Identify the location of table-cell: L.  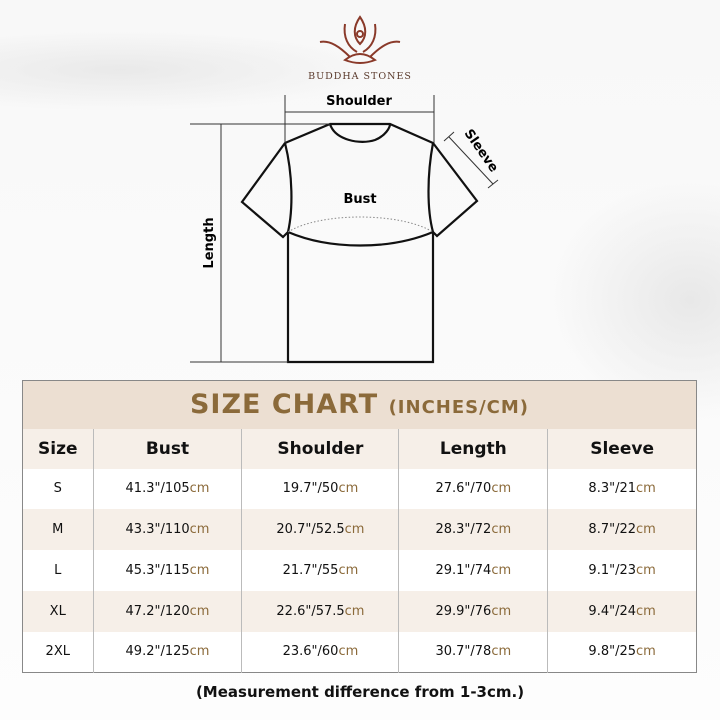
(58, 570).